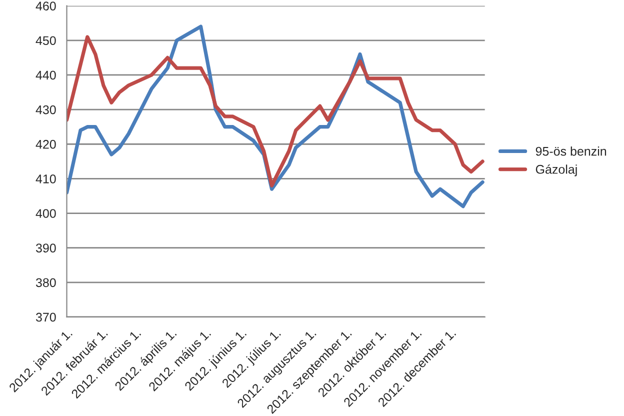 The image size is (624, 416). Describe the element at coordinates (46, 109) in the screenshot. I see `y-tick-label: 430` at that location.